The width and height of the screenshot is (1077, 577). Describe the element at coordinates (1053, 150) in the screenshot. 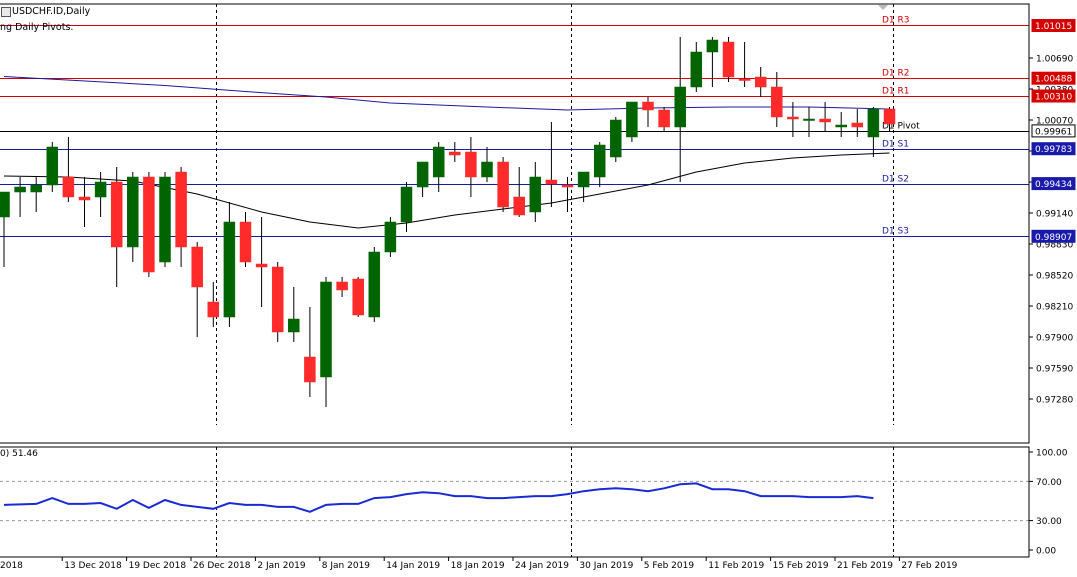

I see `pivot-price-label: 0.99783` at that location.